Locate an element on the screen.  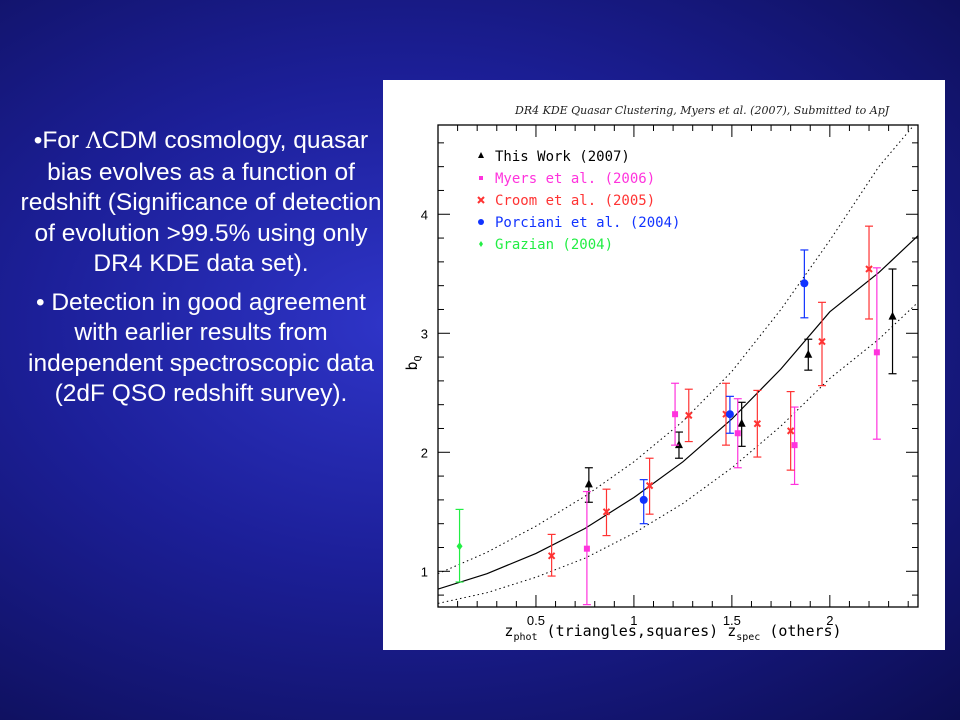
y-axis-label-main: b is located at coordinates (412, 366).